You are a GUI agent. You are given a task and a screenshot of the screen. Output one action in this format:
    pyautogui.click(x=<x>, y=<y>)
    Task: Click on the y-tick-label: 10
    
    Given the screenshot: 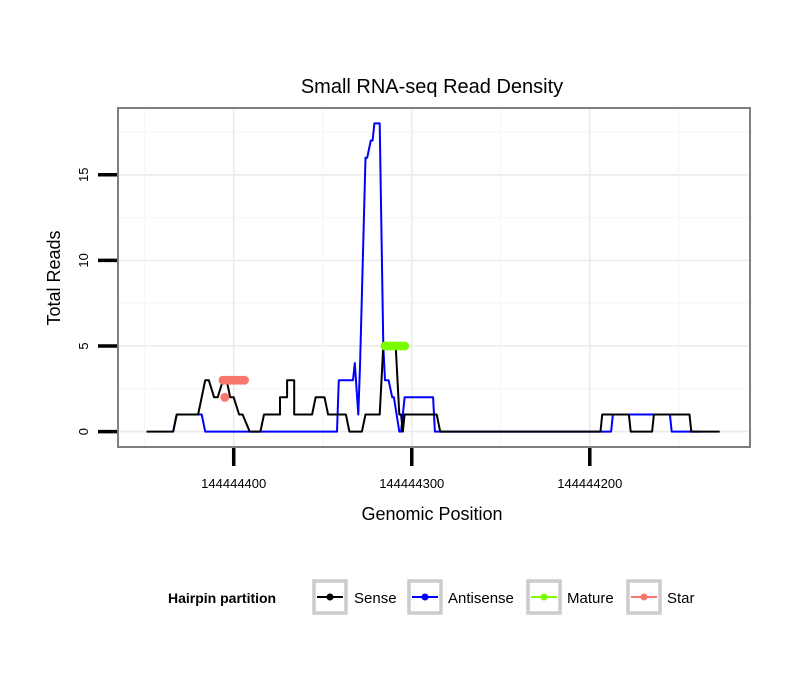 What is the action you would take?
    pyautogui.click(x=83, y=260)
    